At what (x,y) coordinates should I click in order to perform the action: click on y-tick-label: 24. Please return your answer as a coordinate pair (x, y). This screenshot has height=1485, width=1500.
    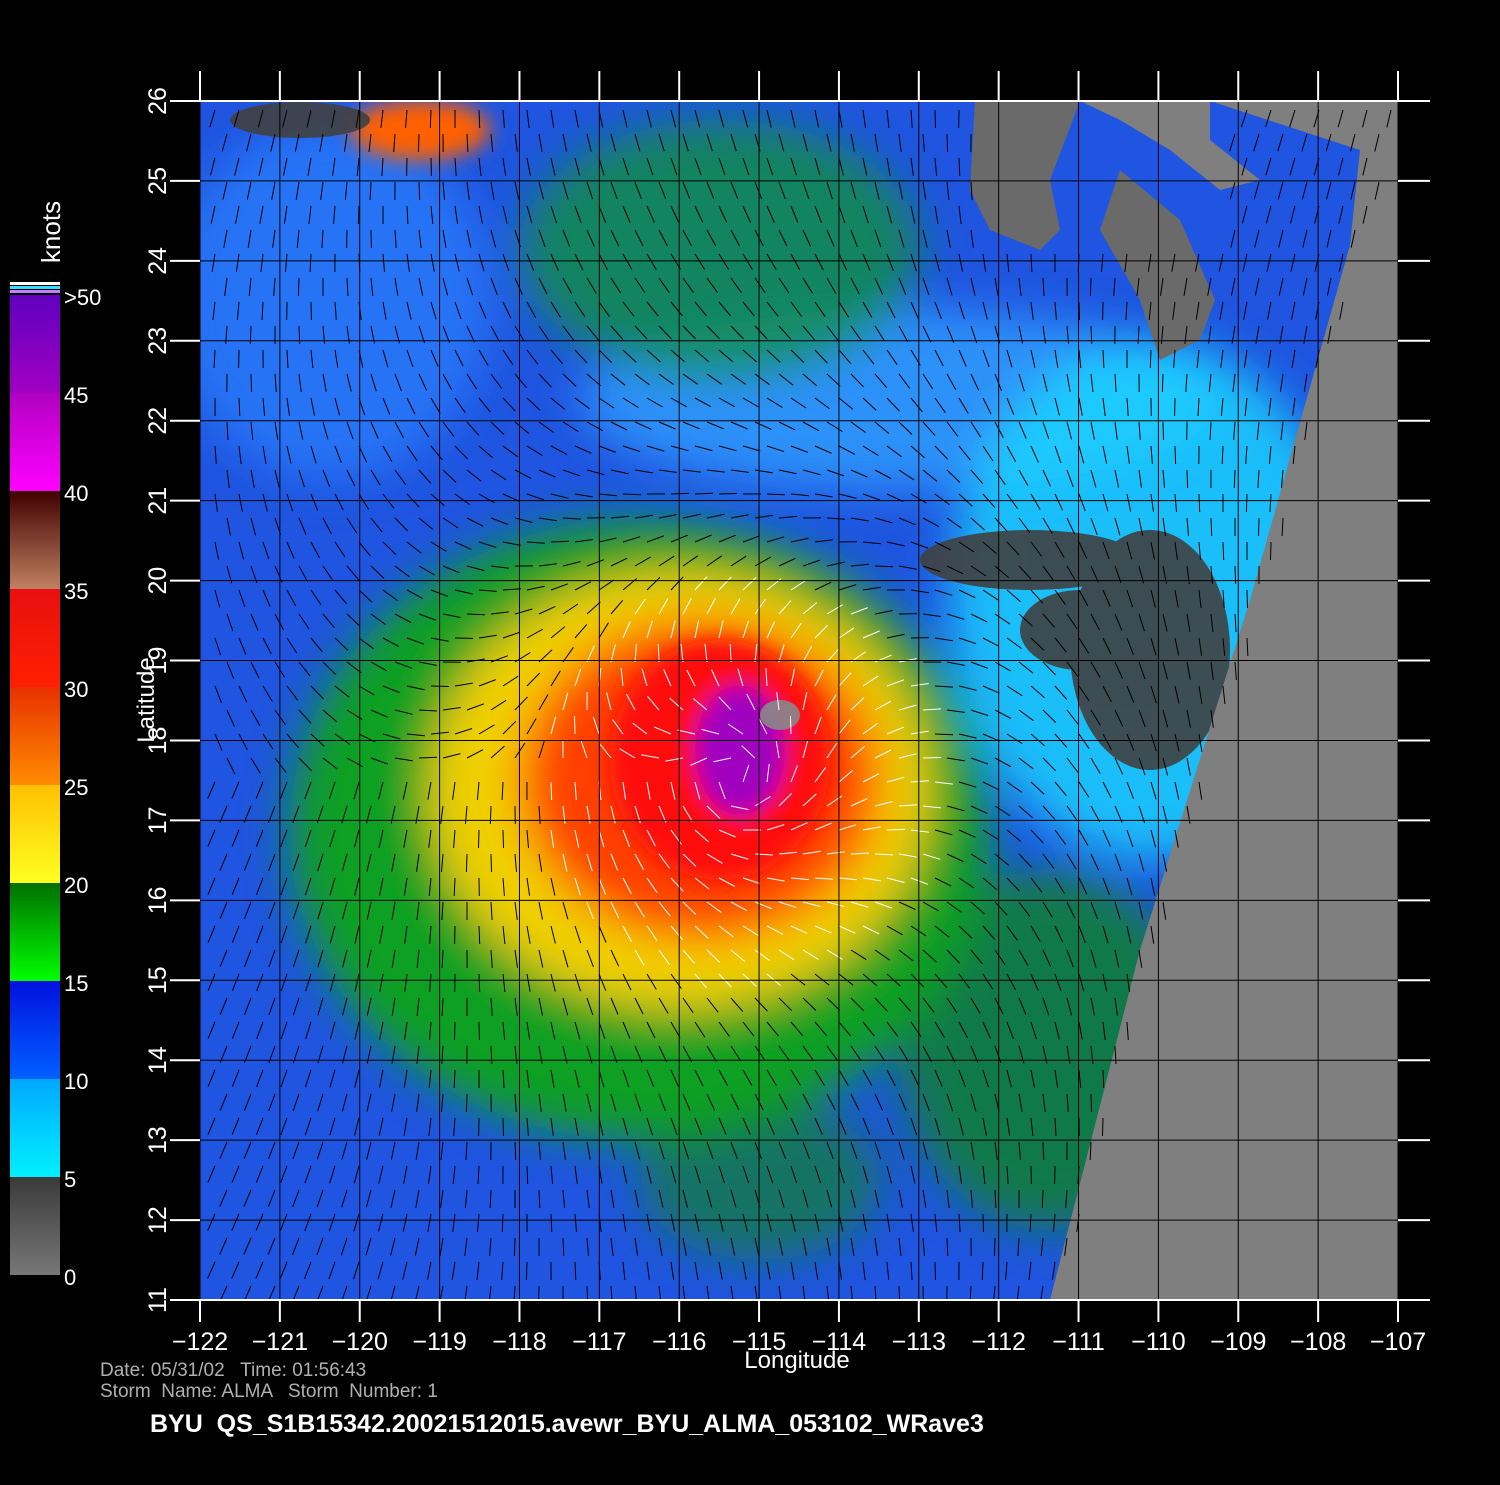
    Looking at the image, I should click on (158, 261).